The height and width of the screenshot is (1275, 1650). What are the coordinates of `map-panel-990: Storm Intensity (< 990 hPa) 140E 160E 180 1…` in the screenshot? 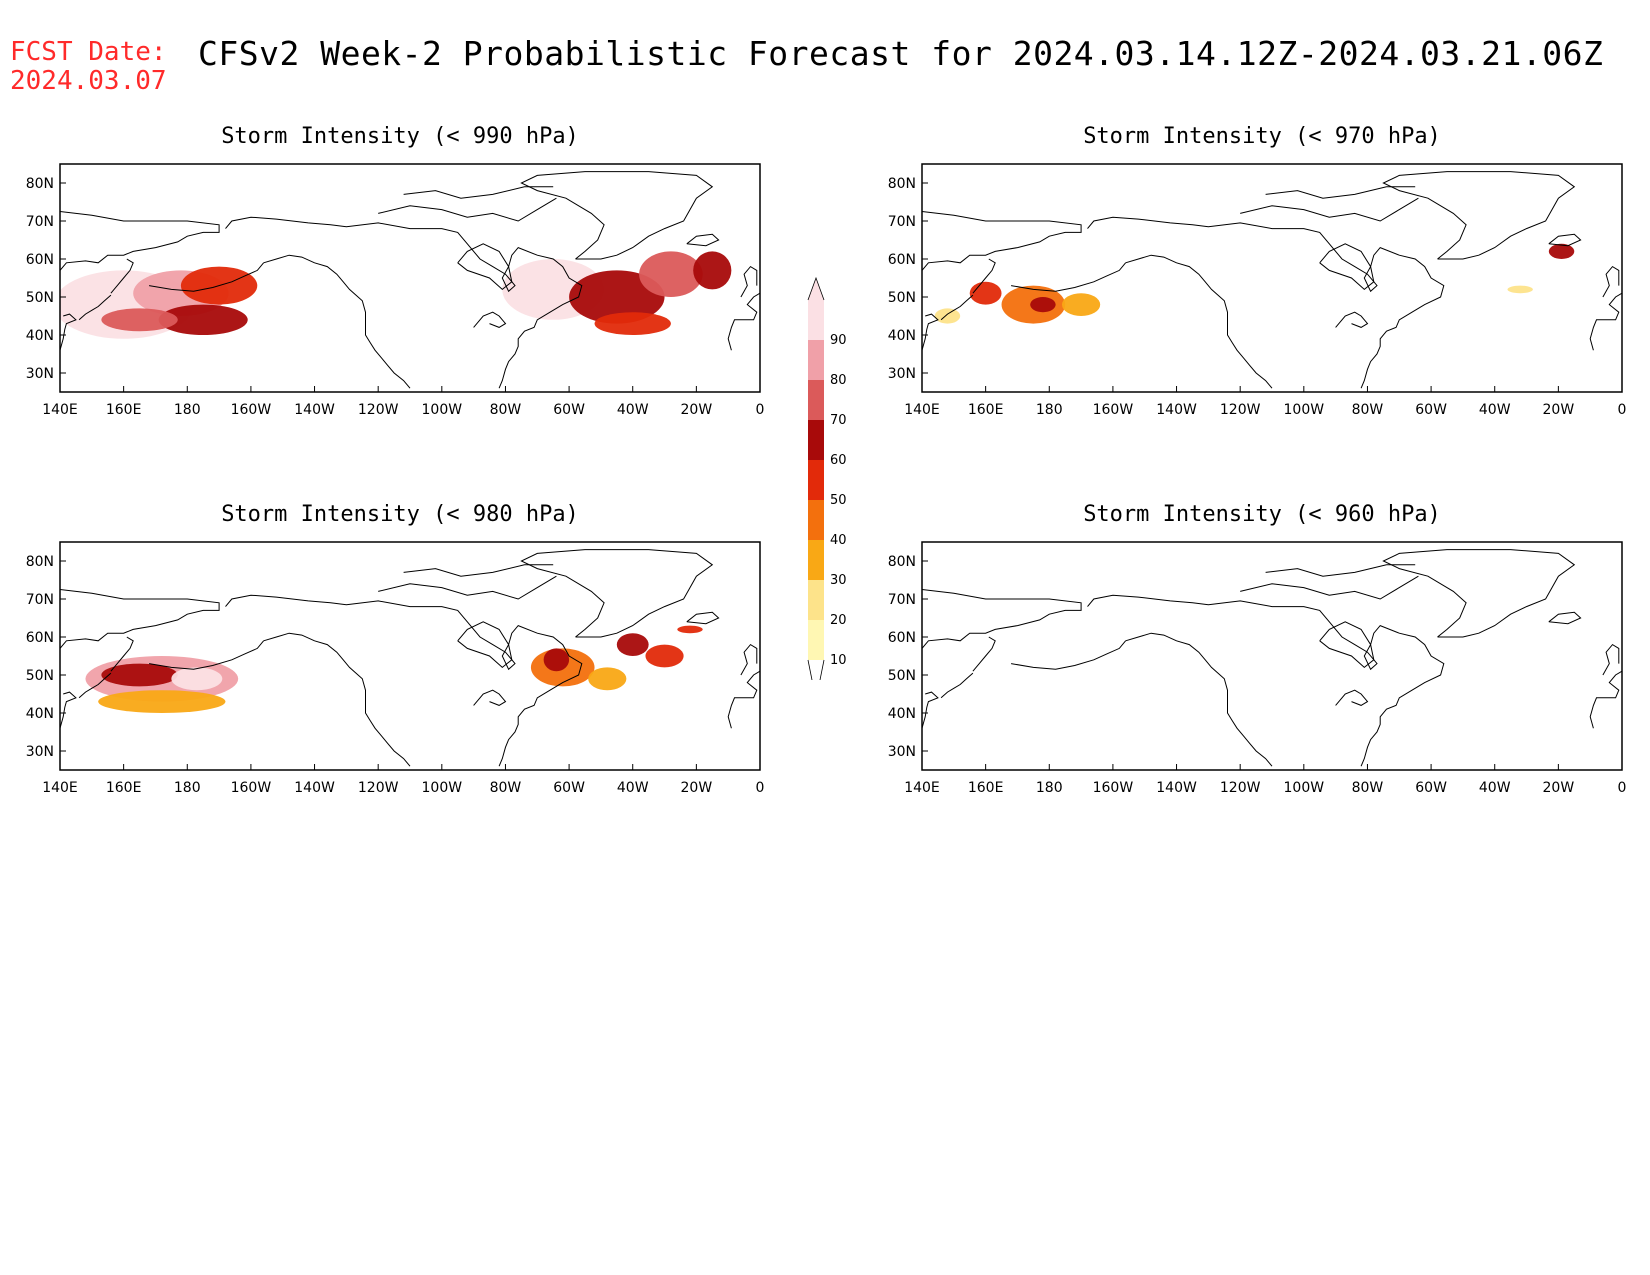 It's located at (410, 274).